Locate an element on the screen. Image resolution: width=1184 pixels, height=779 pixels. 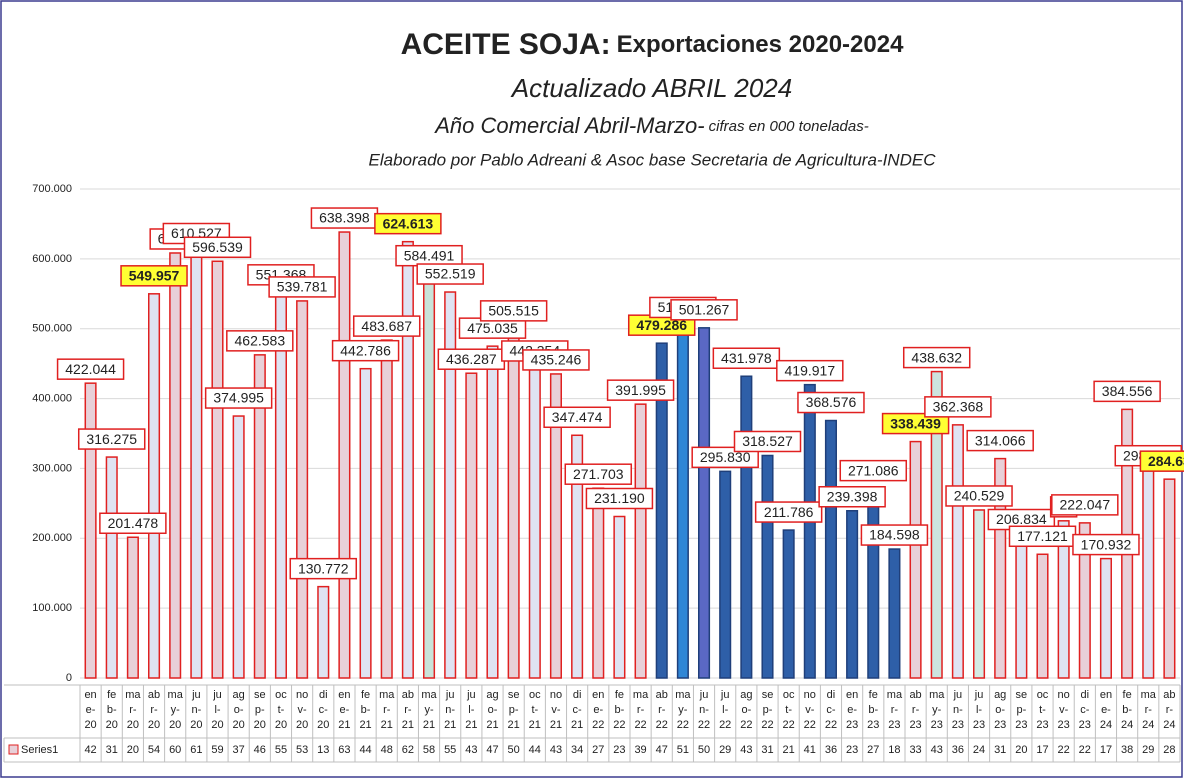
data-label: 338.439 is located at coordinates (915, 423).